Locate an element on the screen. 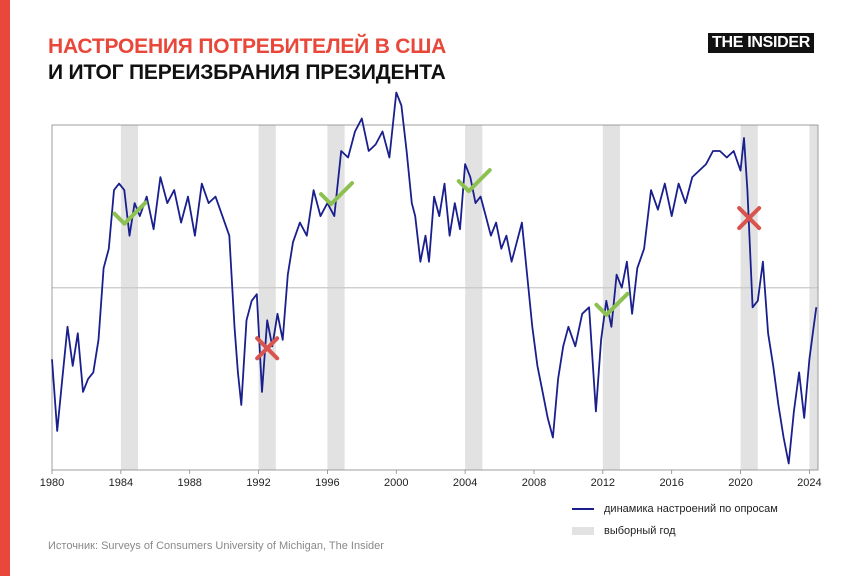  x-tick-label-1992: 1992 is located at coordinates (258, 483).